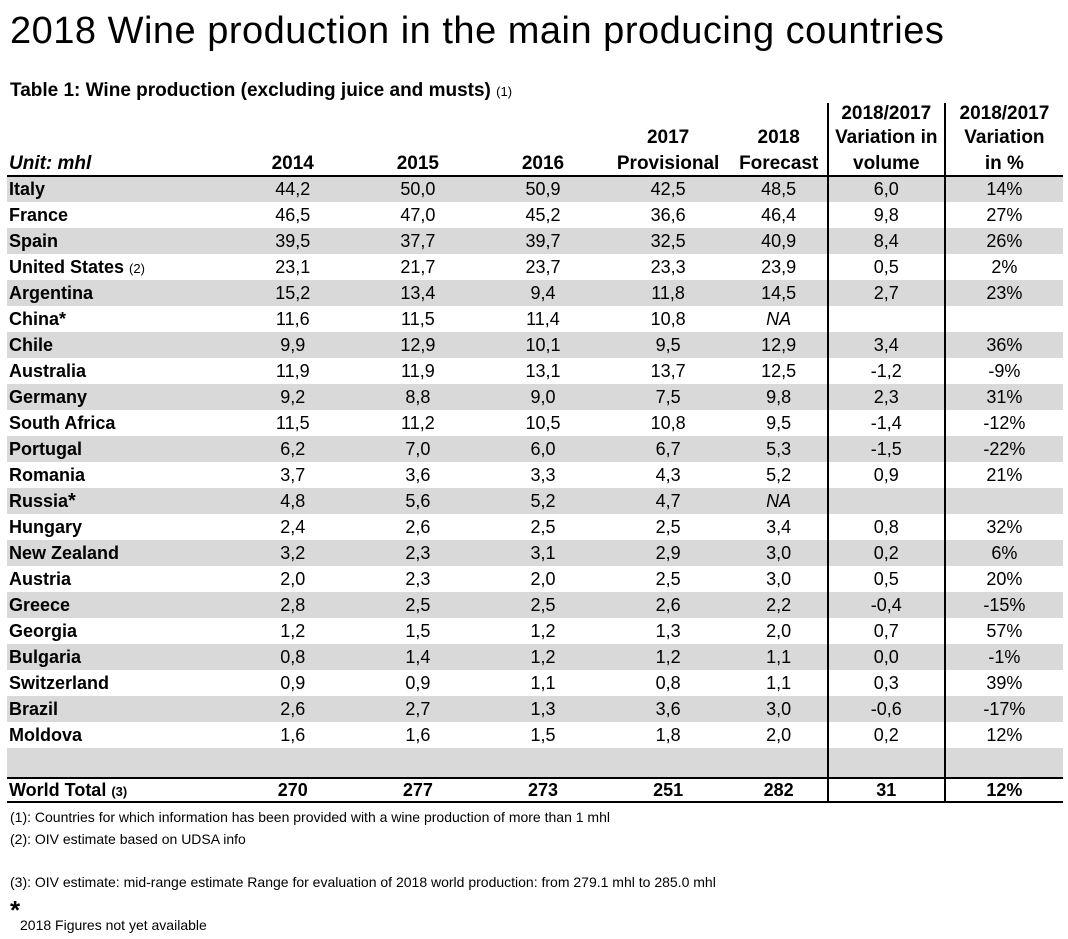 The image size is (1068, 939). What do you see at coordinates (504, 91) in the screenshot?
I see `table-caption-note: (1)` at bounding box center [504, 91].